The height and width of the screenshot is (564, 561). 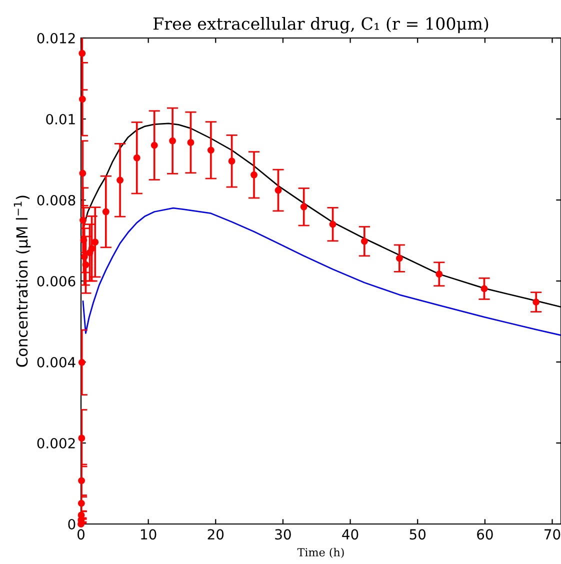 What do you see at coordinates (56, 38) in the screenshot?
I see `y-tick-label: 0.012` at bounding box center [56, 38].